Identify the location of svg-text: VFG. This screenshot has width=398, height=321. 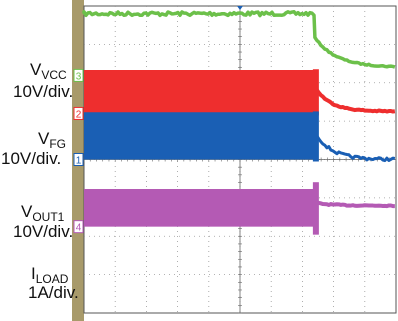
(52, 140).